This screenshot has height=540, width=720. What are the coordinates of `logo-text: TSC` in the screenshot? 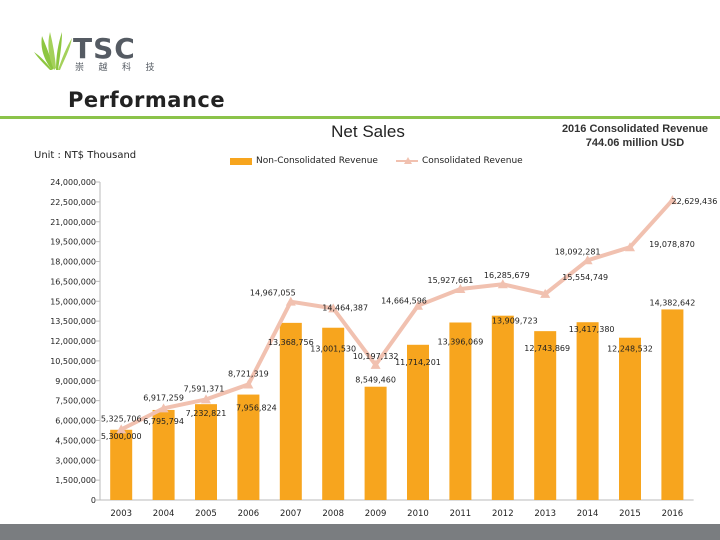 It's located at (104, 48).